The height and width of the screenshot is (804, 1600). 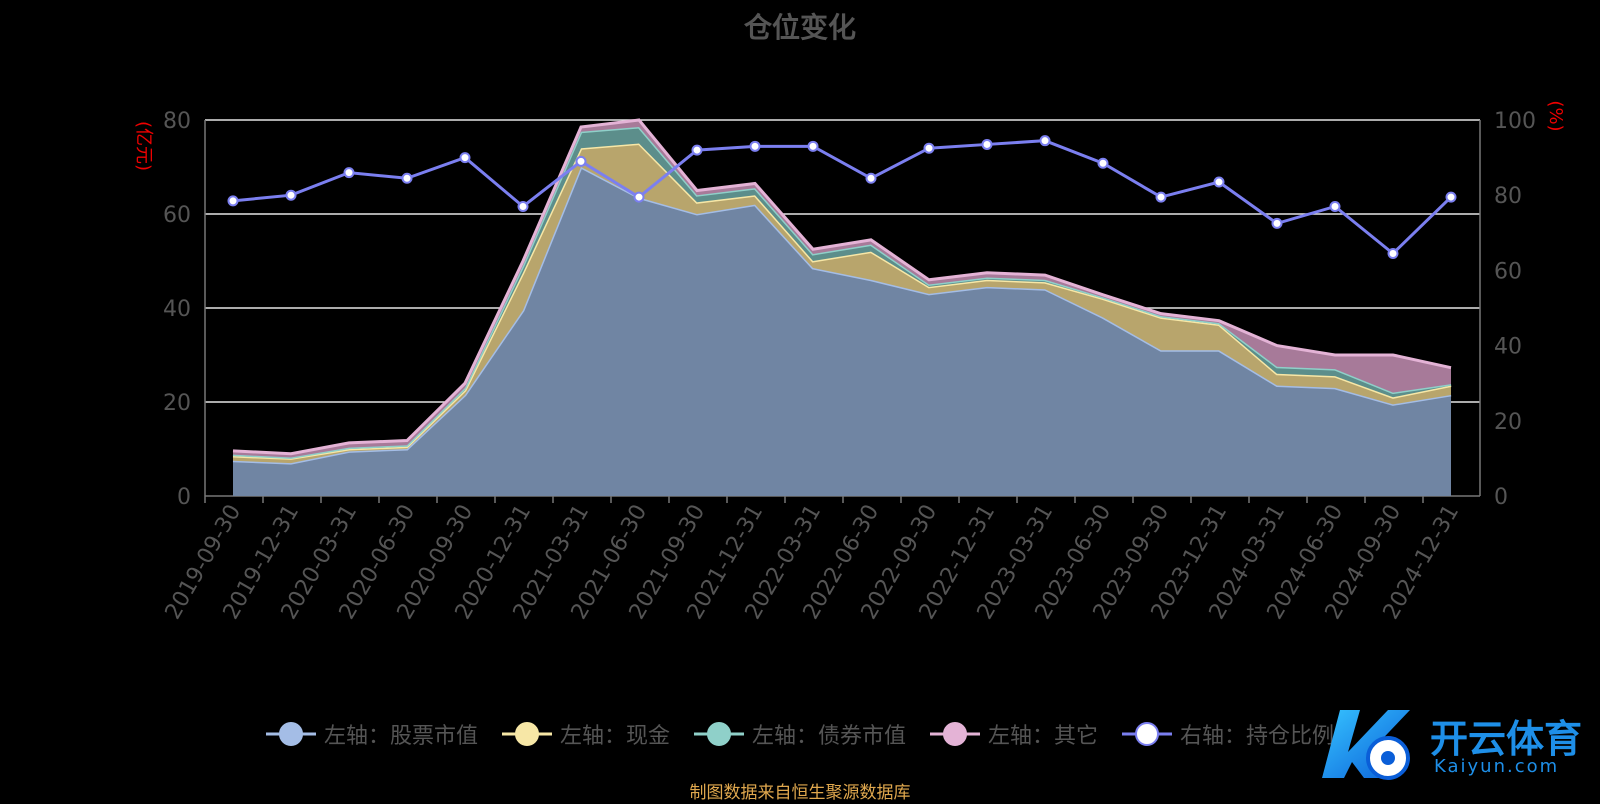 I want to click on y-left-tick-label: 40, so click(x=177, y=309).